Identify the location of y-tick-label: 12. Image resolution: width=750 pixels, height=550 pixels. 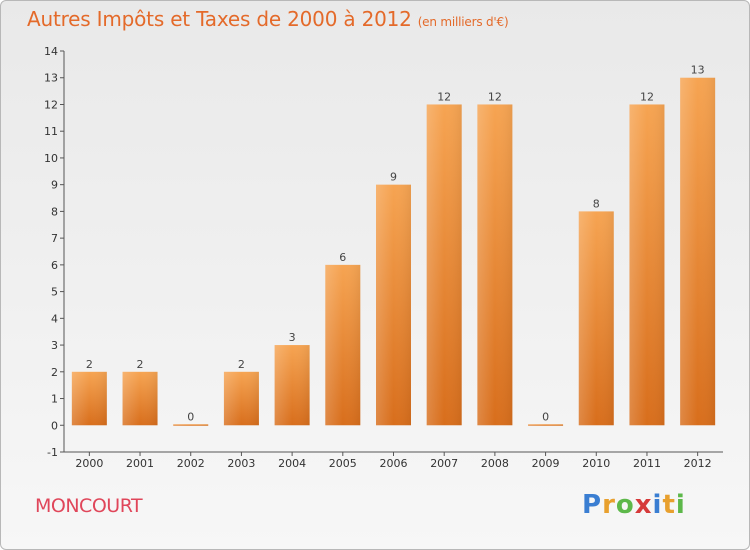
(51, 104).